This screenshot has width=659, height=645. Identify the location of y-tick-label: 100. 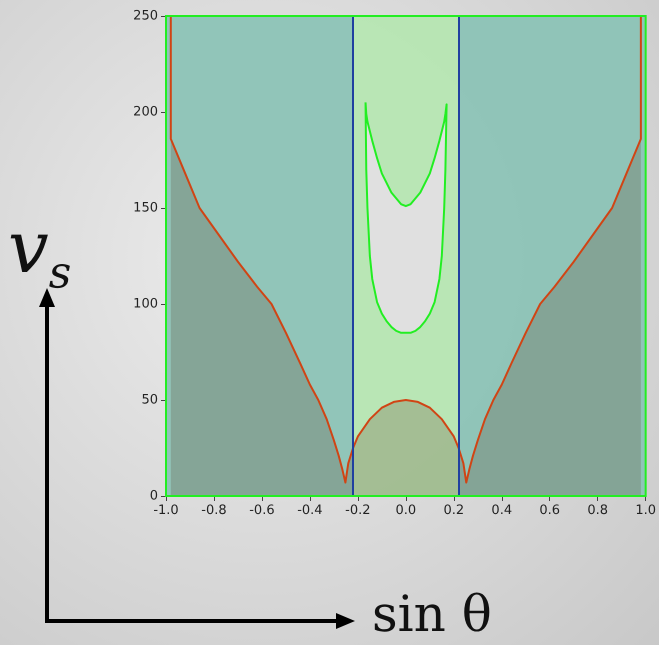
(145, 304).